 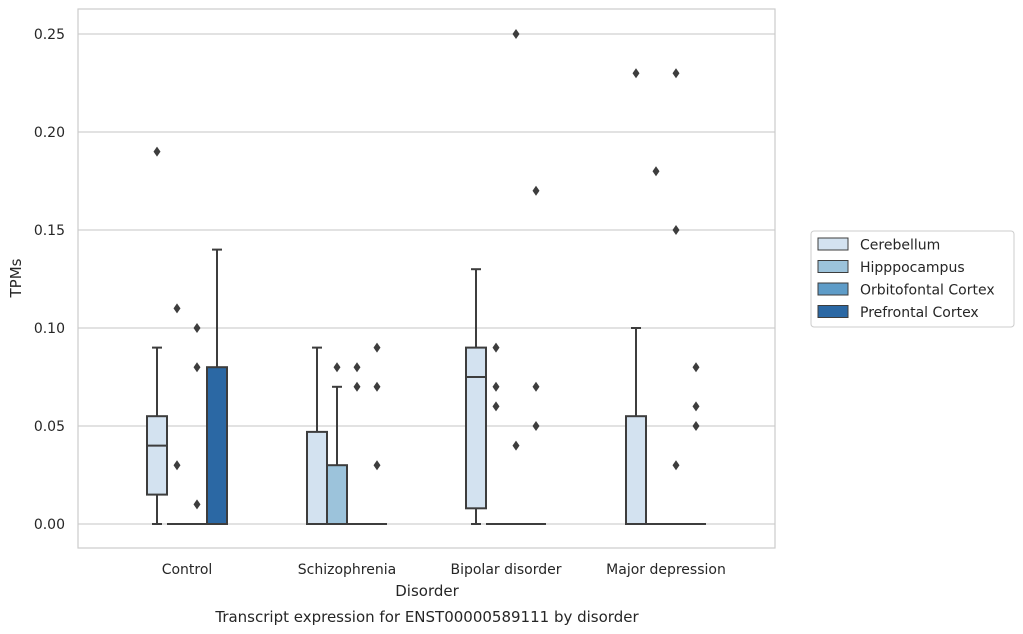 I want to click on legend-label: Hipppocampus, so click(x=912, y=268).